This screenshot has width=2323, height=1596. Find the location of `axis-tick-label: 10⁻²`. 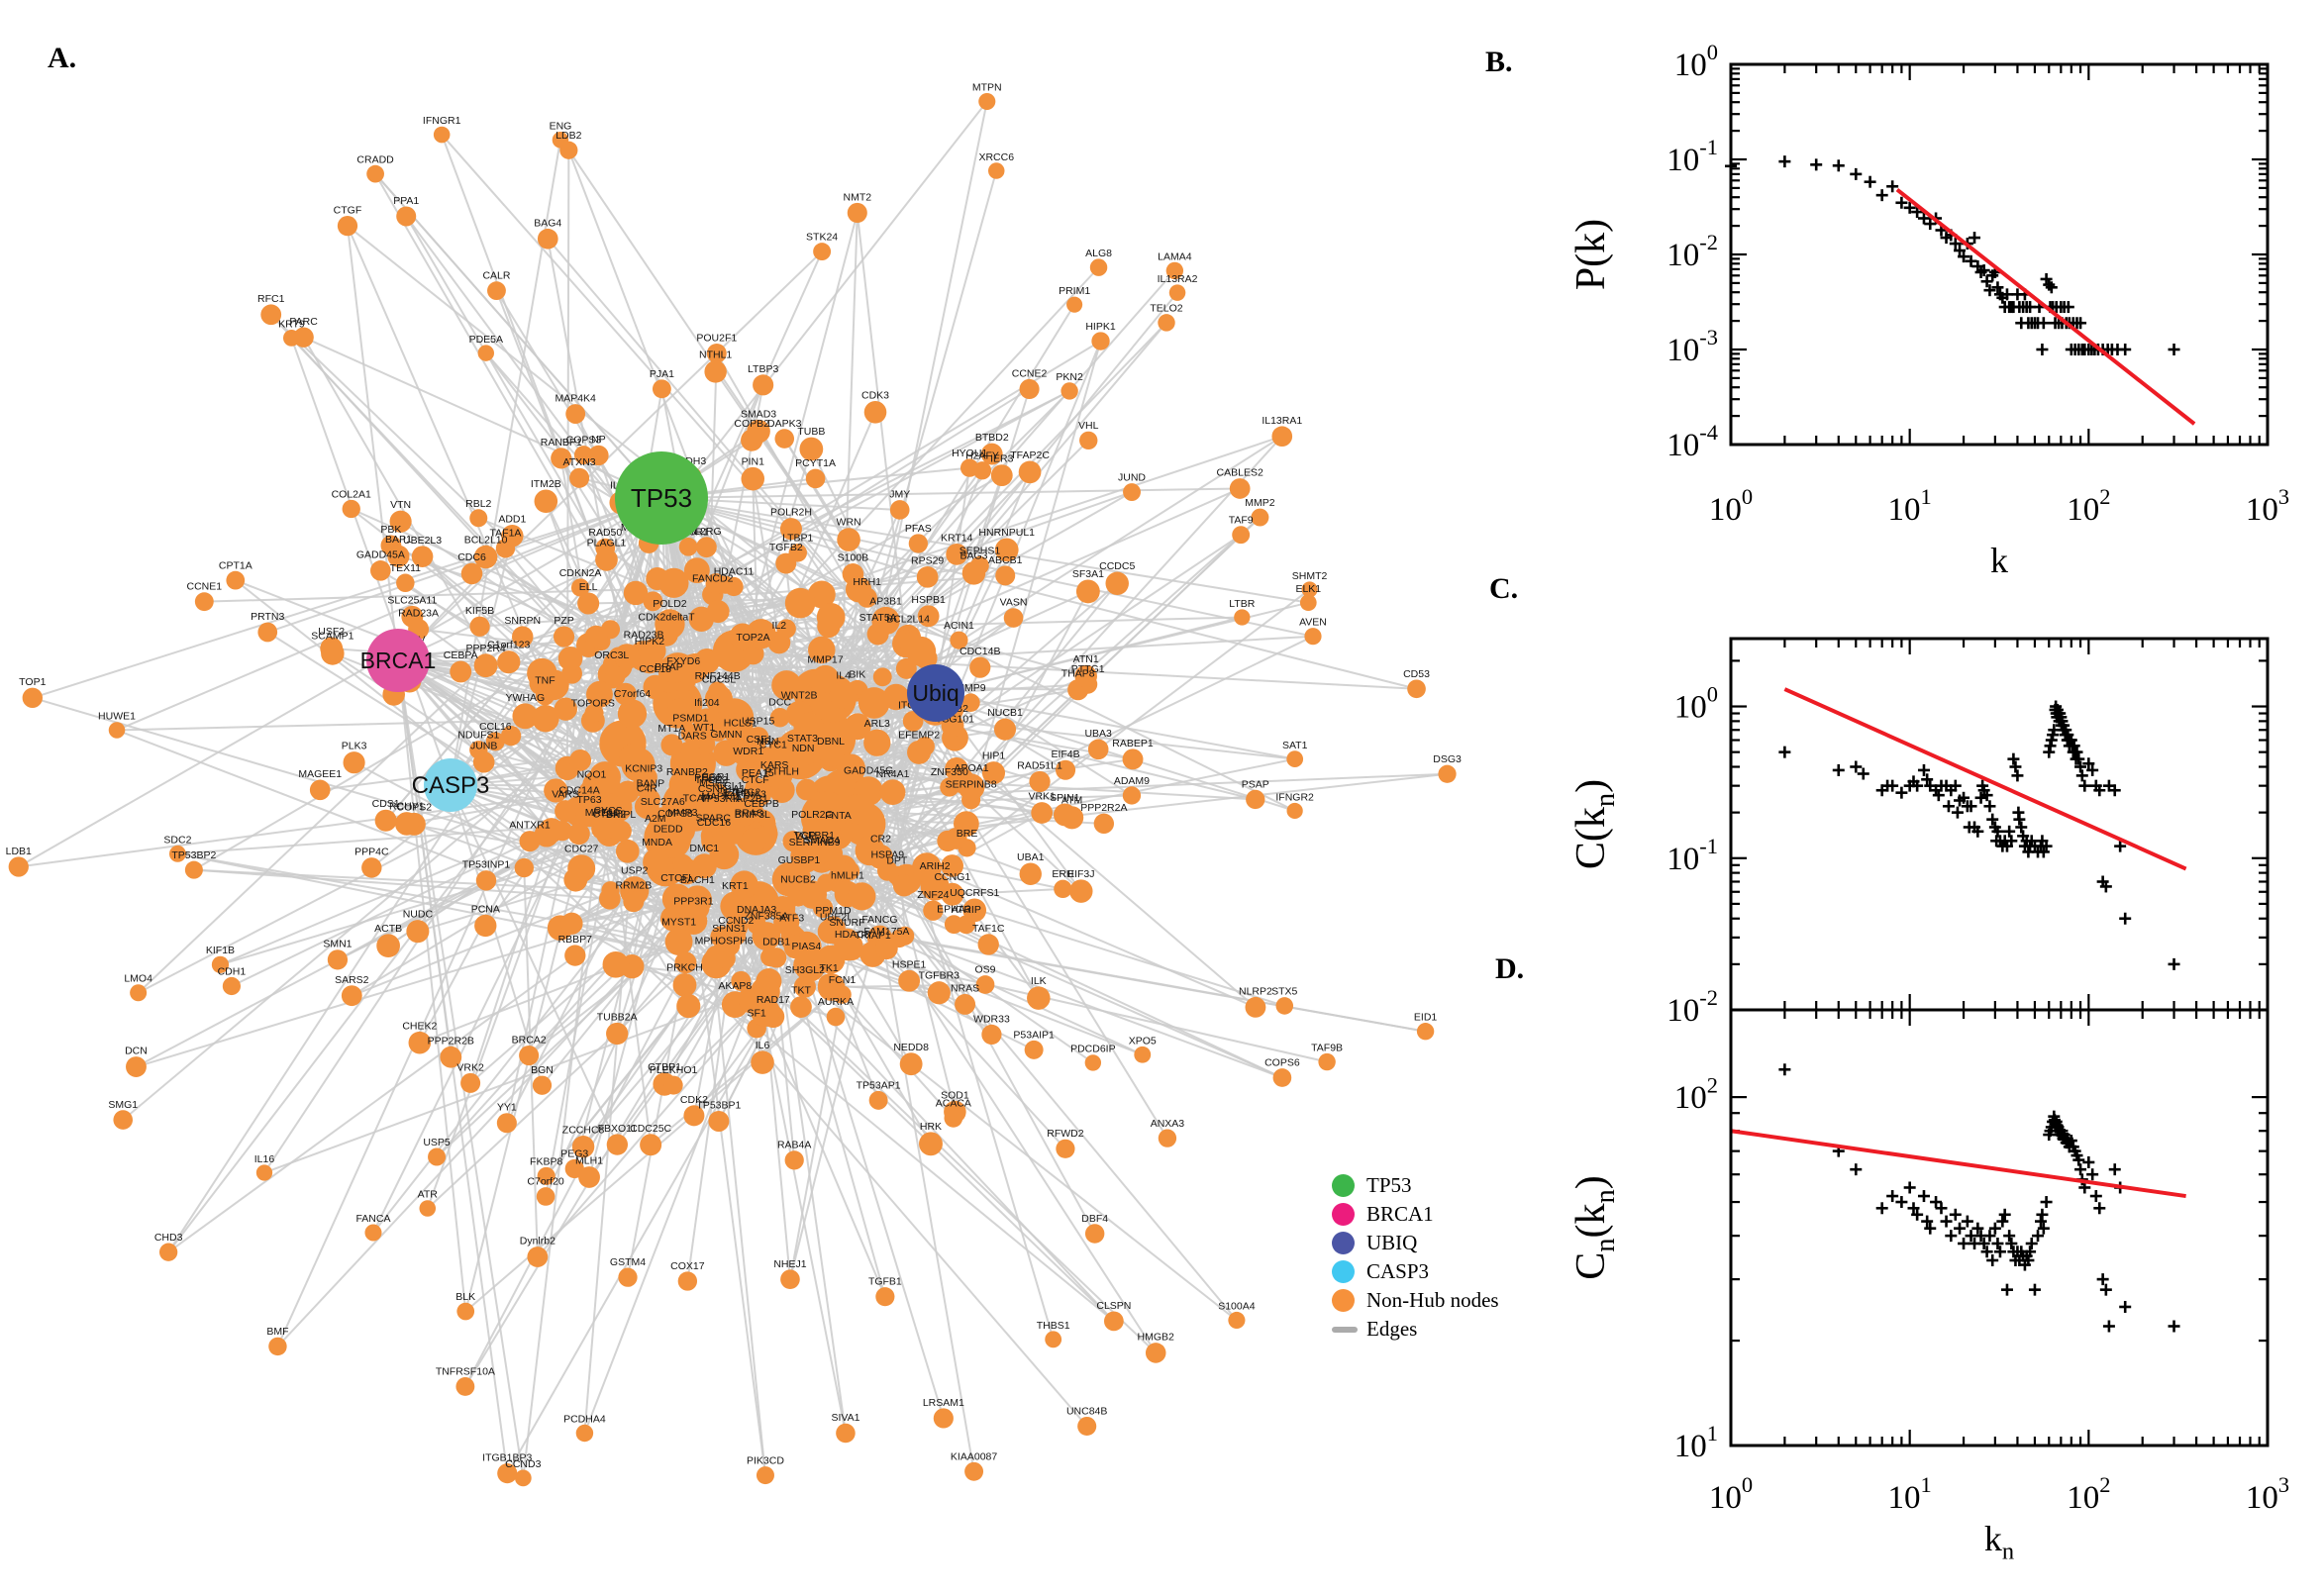

axis-tick-label: 10⁻² is located at coordinates (1692, 1007).